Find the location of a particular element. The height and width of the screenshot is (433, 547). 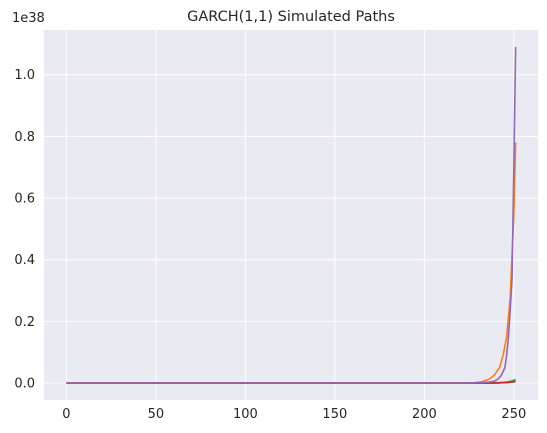

x-tick-label: 100 is located at coordinates (245, 414).